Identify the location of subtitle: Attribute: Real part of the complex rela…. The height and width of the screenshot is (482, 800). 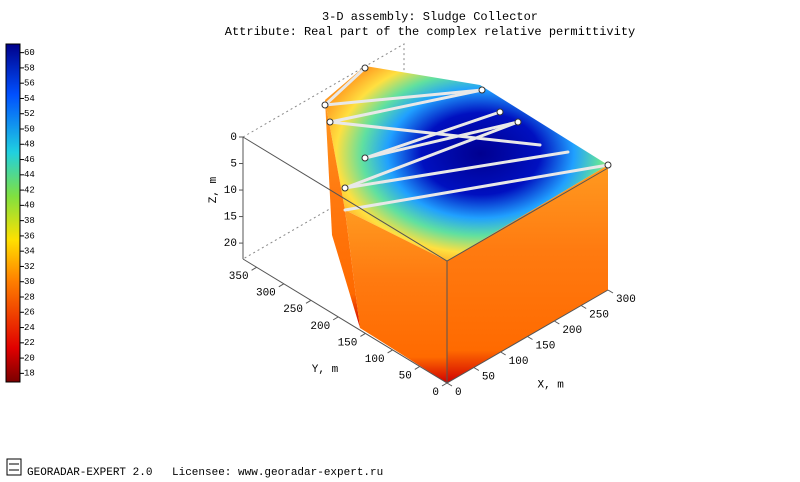
(430, 32).